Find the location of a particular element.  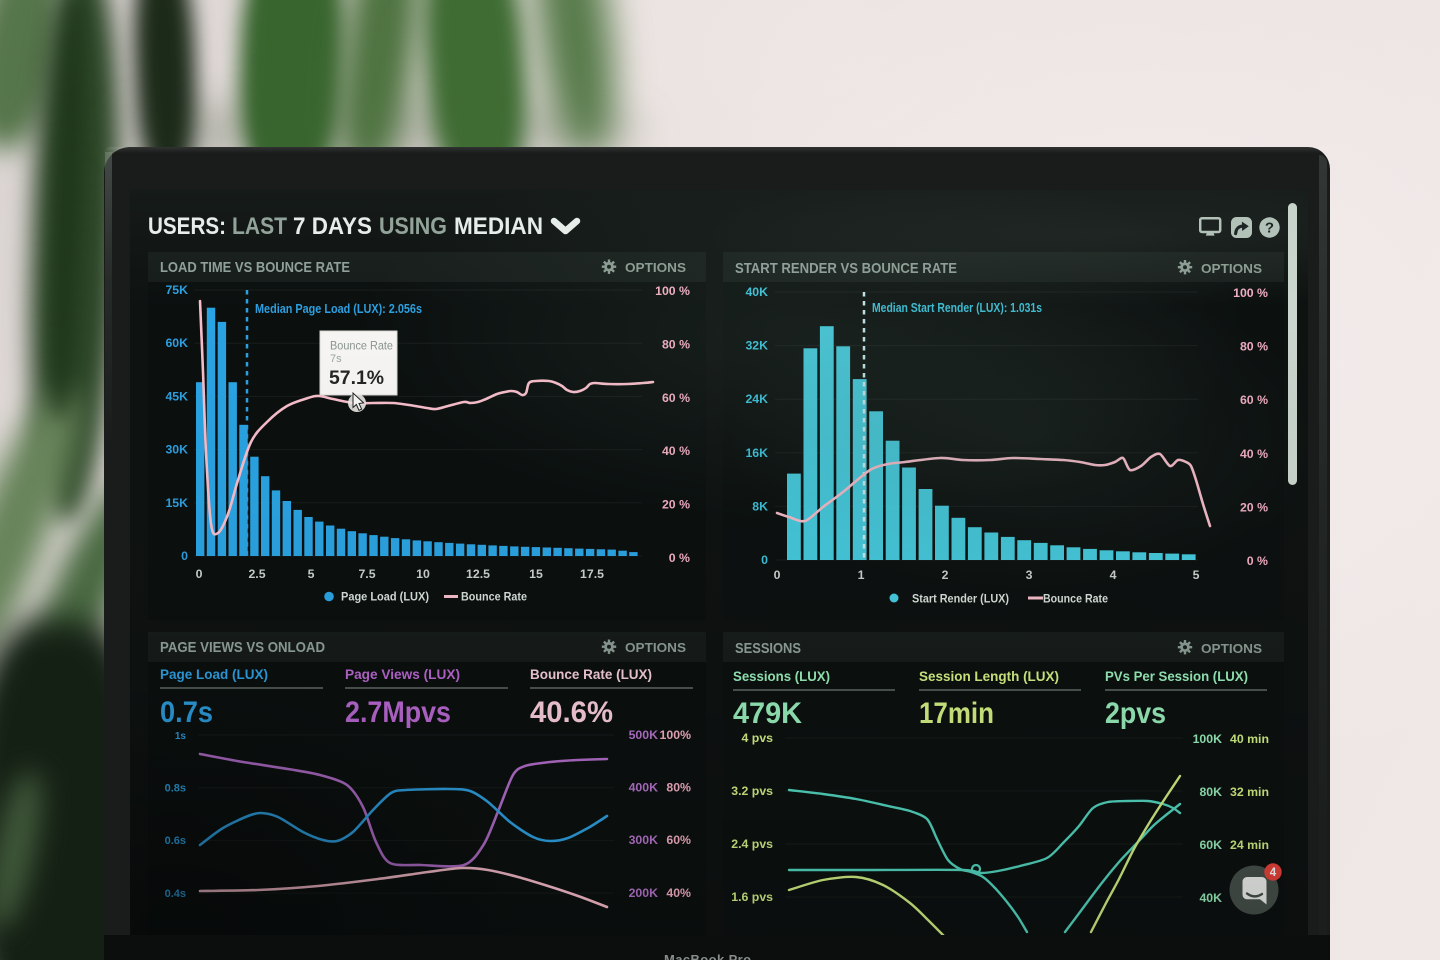

svg-text: MEDIAN is located at coordinates (498, 226).